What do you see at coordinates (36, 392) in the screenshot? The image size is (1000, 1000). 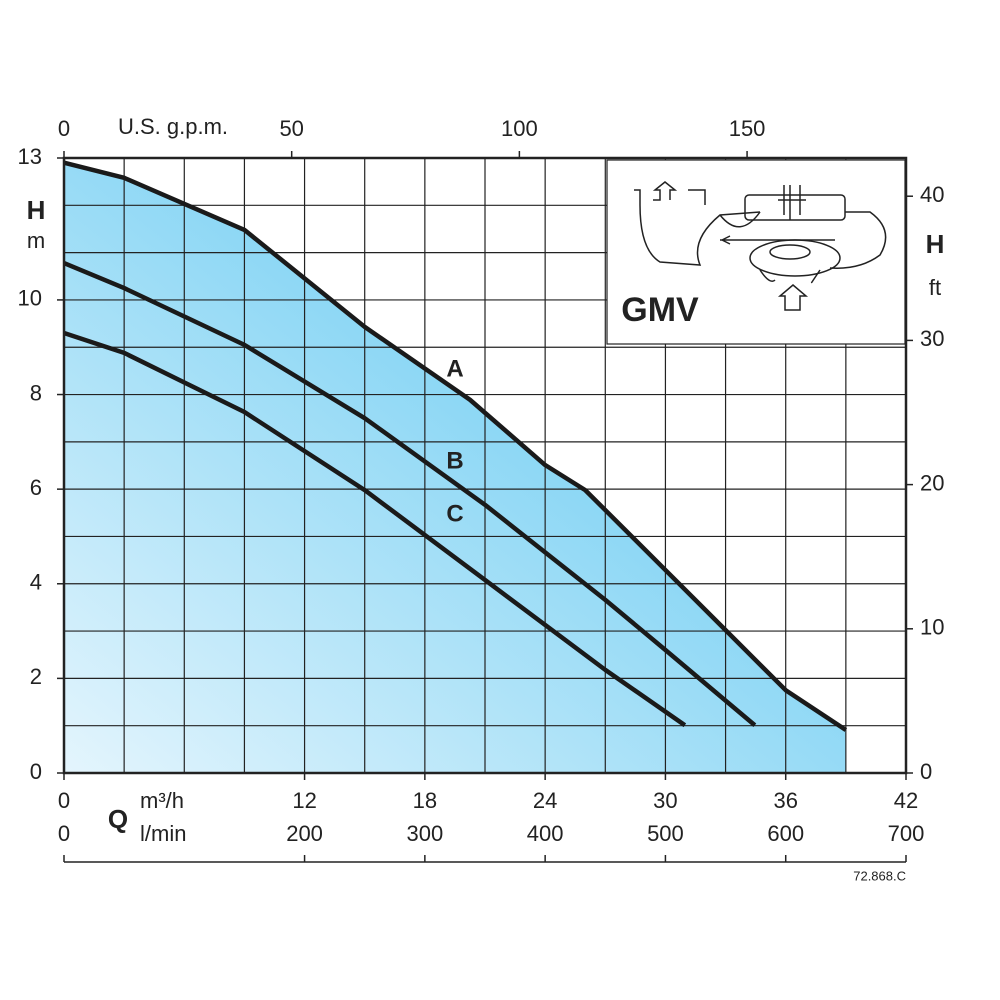 I see `y-tick-label: 8` at bounding box center [36, 392].